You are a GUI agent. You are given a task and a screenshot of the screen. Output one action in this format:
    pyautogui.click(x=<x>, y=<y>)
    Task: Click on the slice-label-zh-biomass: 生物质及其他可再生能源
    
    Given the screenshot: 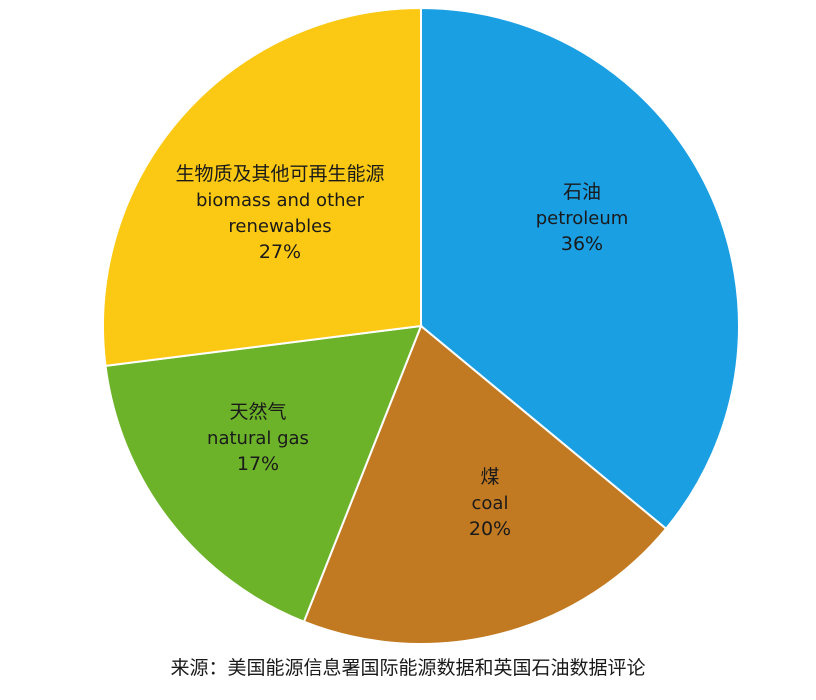 What is the action you would take?
    pyautogui.click(x=279, y=174)
    